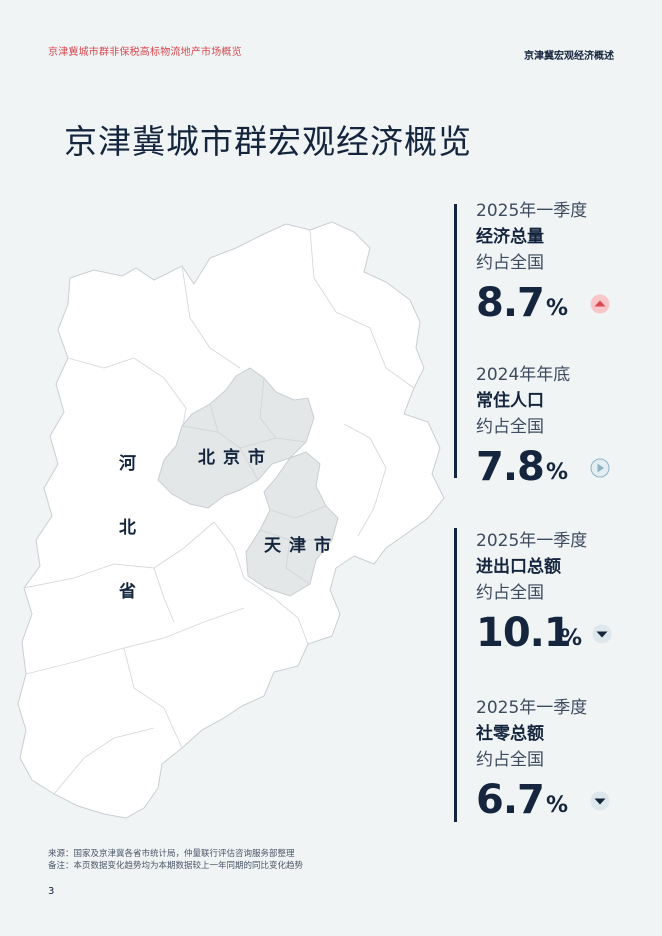 Image resolution: width=662 pixels, height=936 pixels. What do you see at coordinates (600, 304) in the screenshot?
I see `up-triangle-icon` at bounding box center [600, 304].